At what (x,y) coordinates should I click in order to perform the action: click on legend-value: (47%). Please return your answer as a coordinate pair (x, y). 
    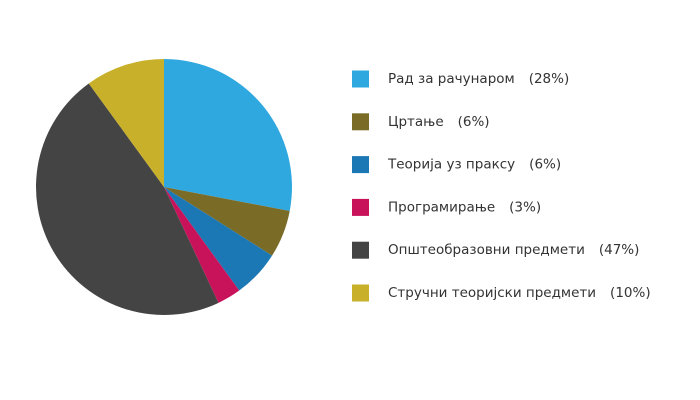
    Looking at the image, I should click on (619, 250).